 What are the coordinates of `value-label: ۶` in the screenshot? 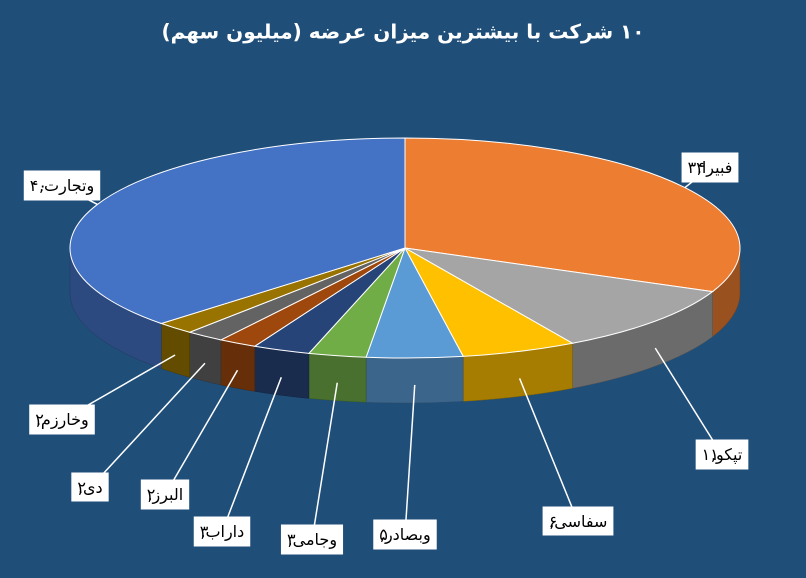 It's located at (553, 521).